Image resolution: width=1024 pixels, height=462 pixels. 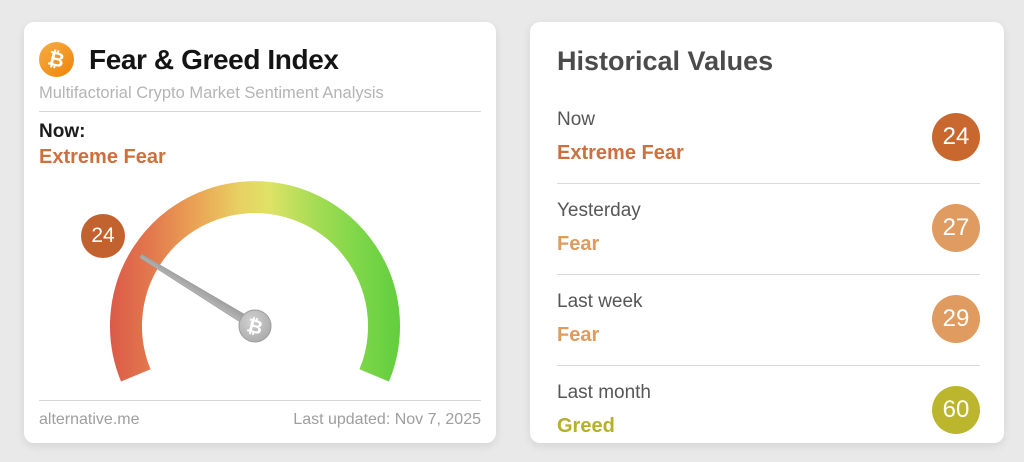 I want to click on bitcoin-glyph: ₿, so click(x=56, y=59).